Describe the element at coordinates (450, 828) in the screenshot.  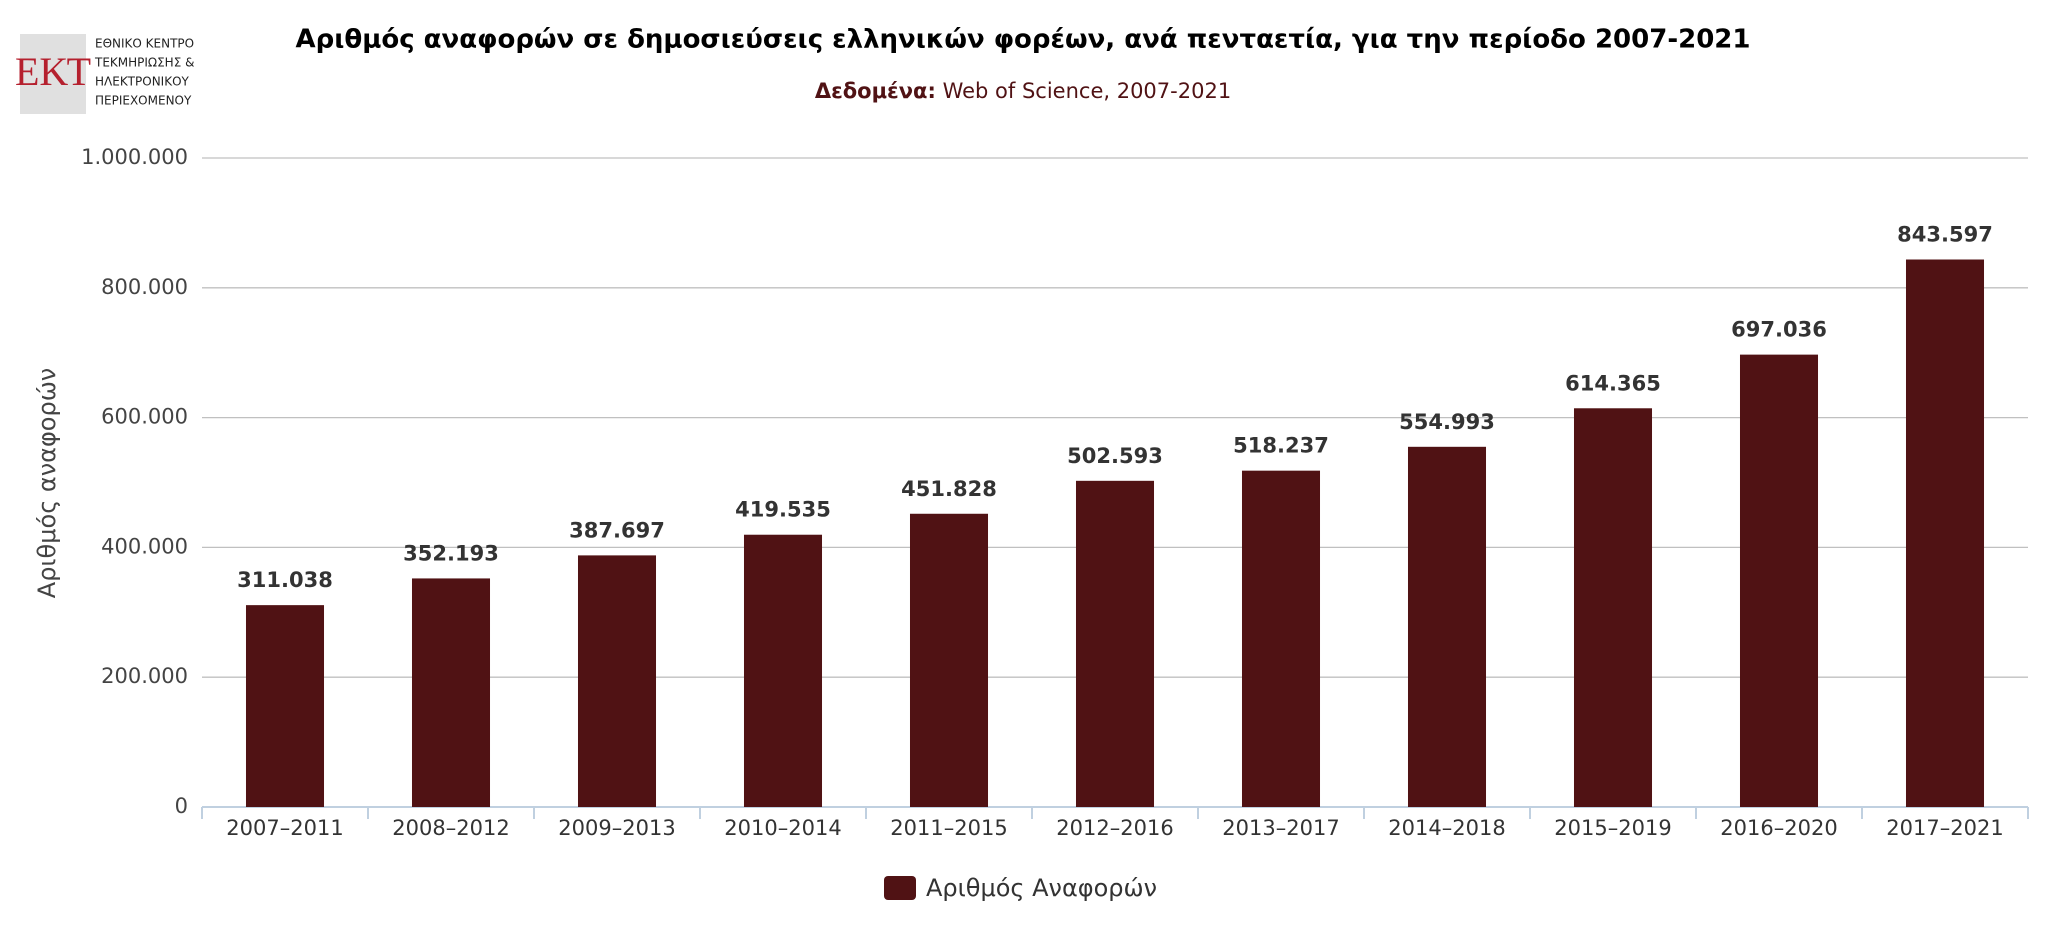
I see `x-tick-label: 2008–2012` at that location.